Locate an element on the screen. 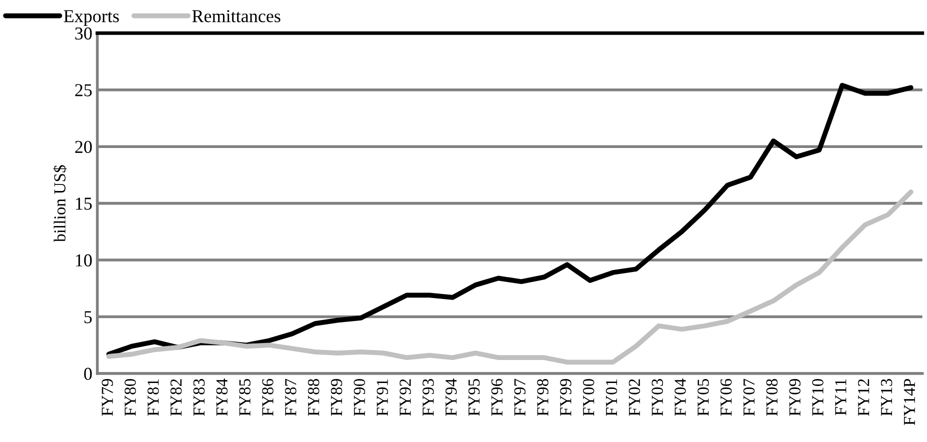  x-tick-label: FY98 is located at coordinates (542, 397).